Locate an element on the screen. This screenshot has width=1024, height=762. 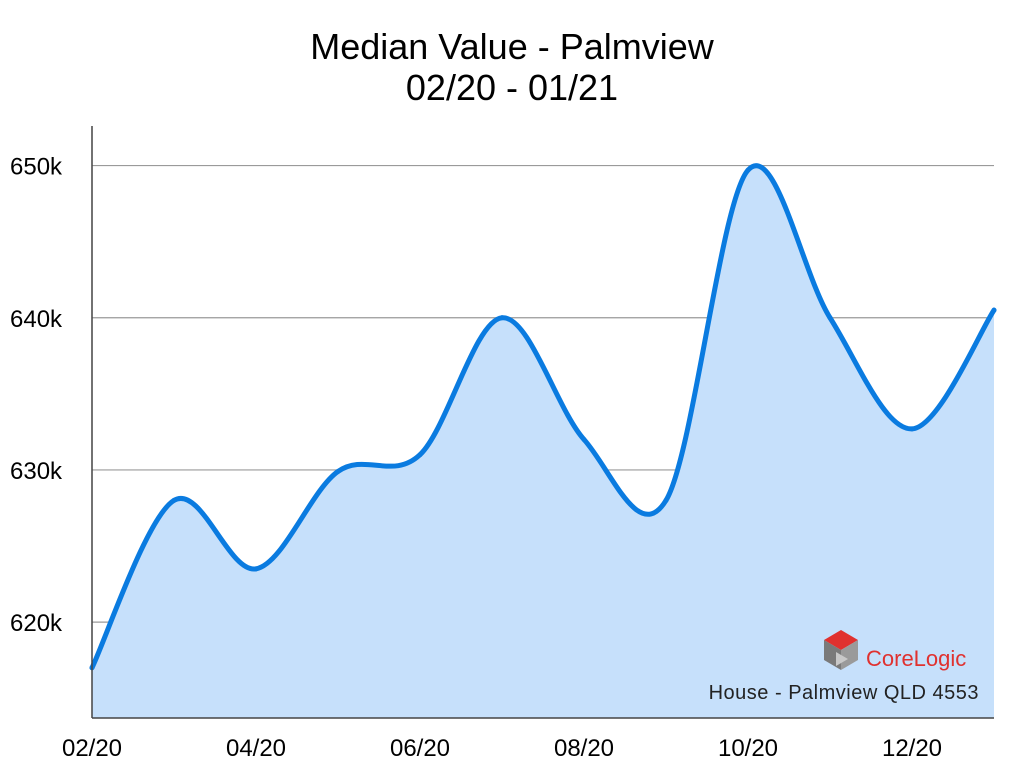
x-tick-labels: 02/20 04/20 06/20 08/20 10/20 12/20 is located at coordinates (502, 748).